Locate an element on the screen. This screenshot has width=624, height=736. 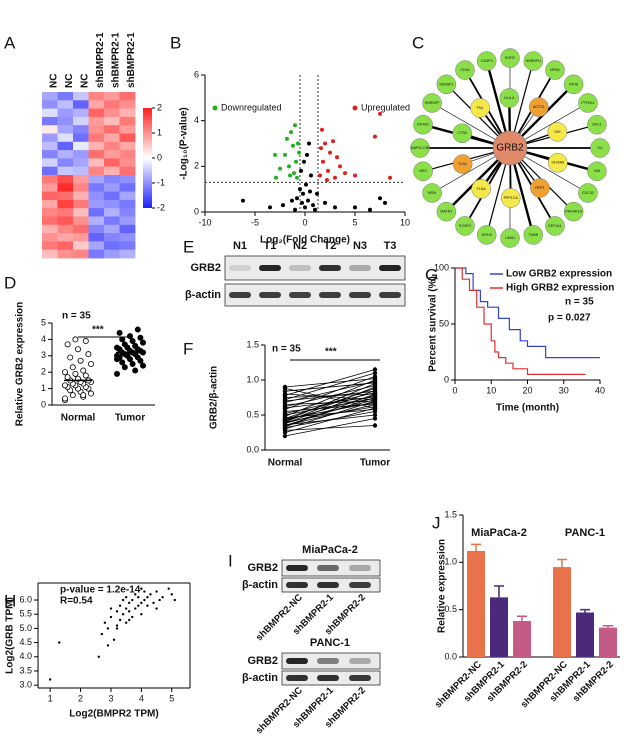
node-label: MATR3 is located at coordinates (446, 212).